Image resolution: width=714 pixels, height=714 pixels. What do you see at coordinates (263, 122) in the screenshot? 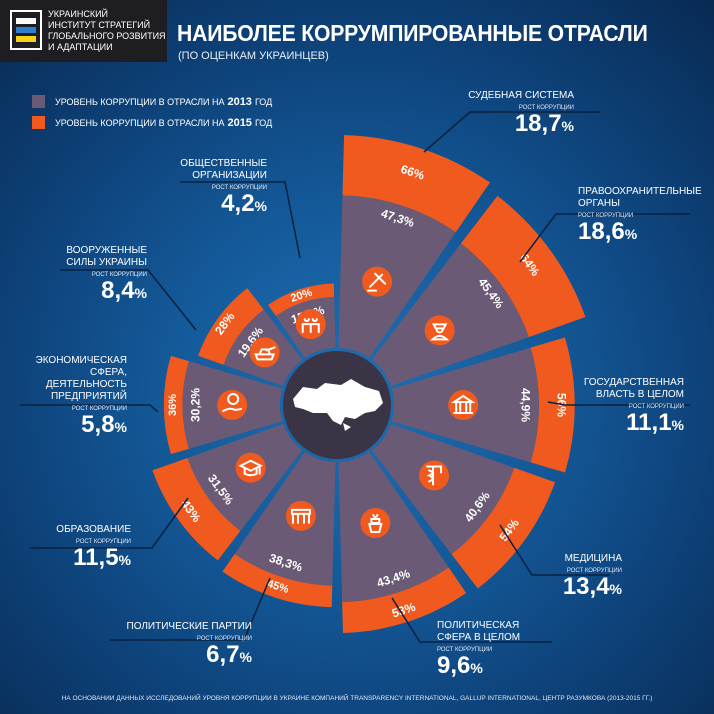
I see `legend-suffix-2015: ГОД` at bounding box center [263, 122].